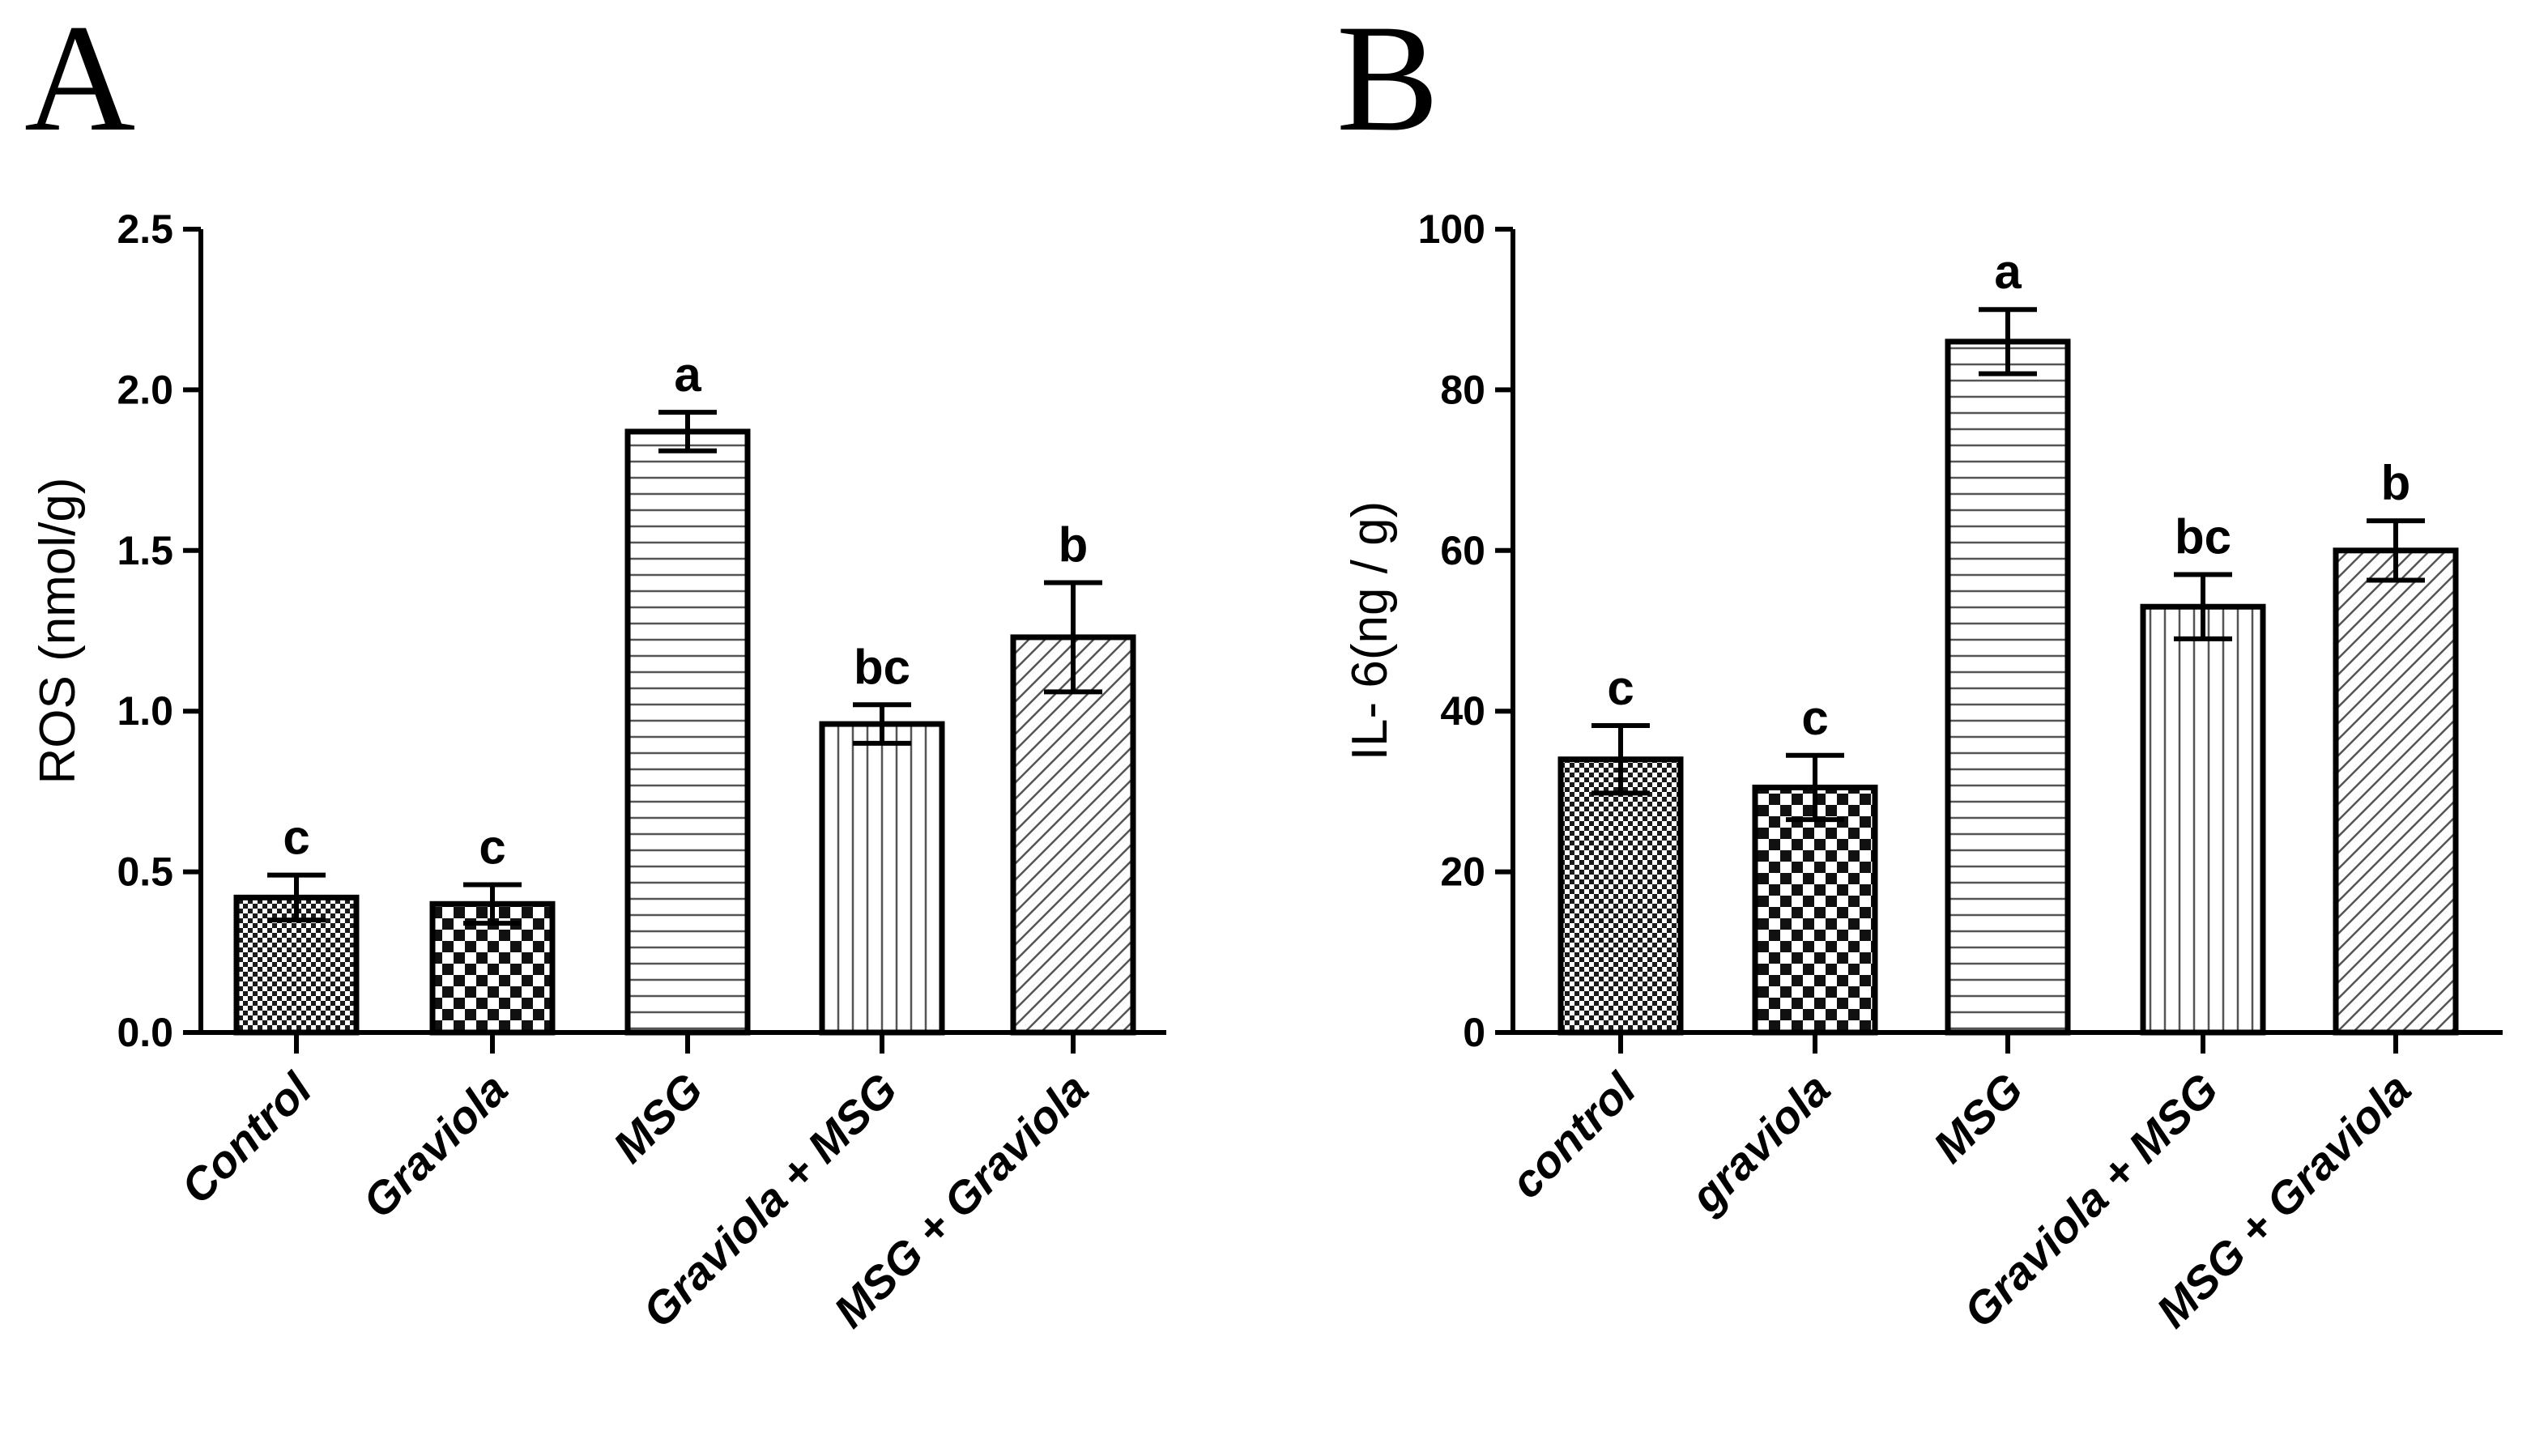  I want to click on panel-b-significance-3: a, so click(2008, 272).